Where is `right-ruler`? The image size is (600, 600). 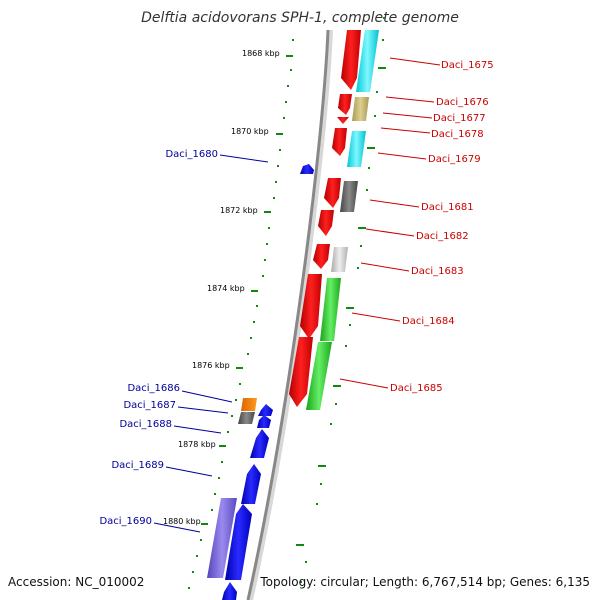
right-ruler is located at coordinates (341, 300).